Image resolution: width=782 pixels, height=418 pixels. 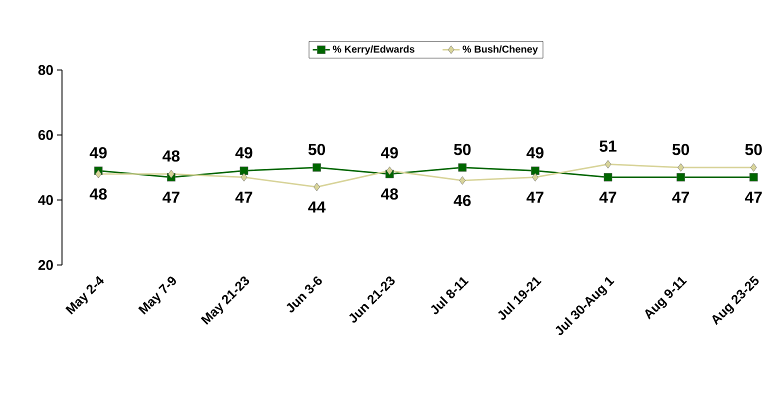 What do you see at coordinates (45, 200) in the screenshot?
I see `y-tick-label: 40` at bounding box center [45, 200].